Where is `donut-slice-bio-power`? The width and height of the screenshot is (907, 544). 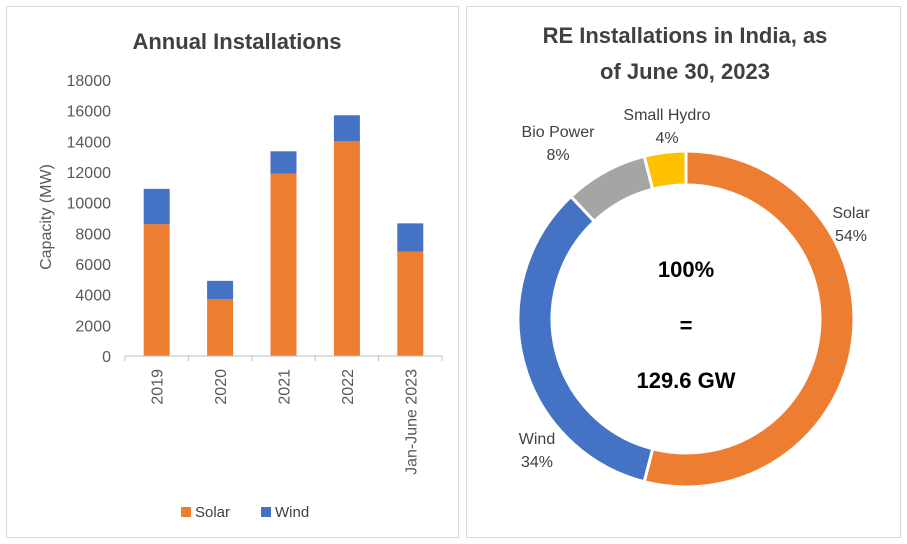 donut-slice-bio-power is located at coordinates (611, 189).